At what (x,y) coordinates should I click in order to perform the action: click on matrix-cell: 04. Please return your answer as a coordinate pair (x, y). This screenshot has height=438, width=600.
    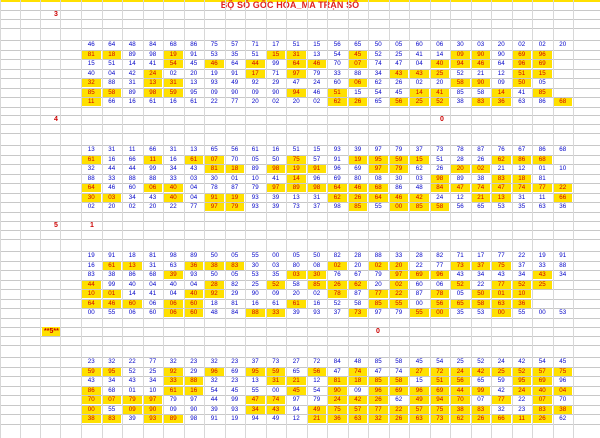
    Looking at the image, I should click on (194, 284).